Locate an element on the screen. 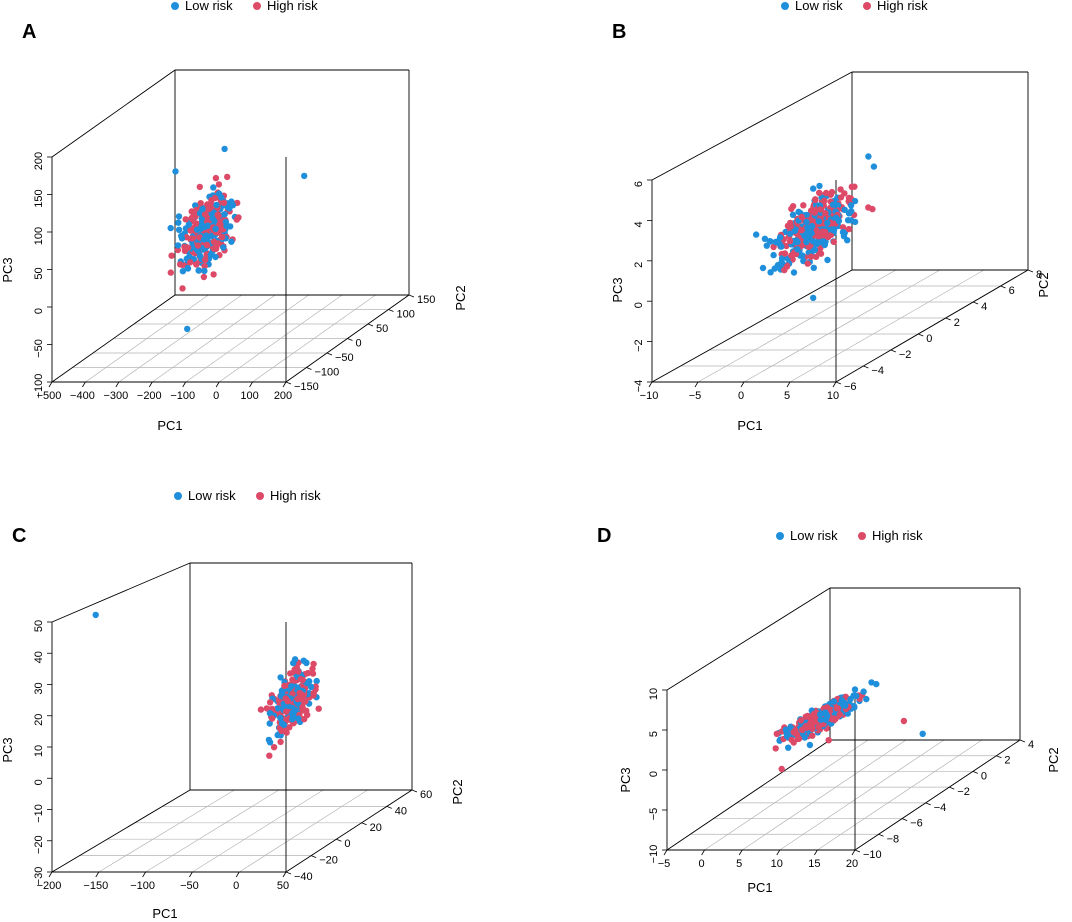 Image resolution: width=1072 pixels, height=922 pixels. panel-d-y-tick-mark is located at coordinates (857, 851).